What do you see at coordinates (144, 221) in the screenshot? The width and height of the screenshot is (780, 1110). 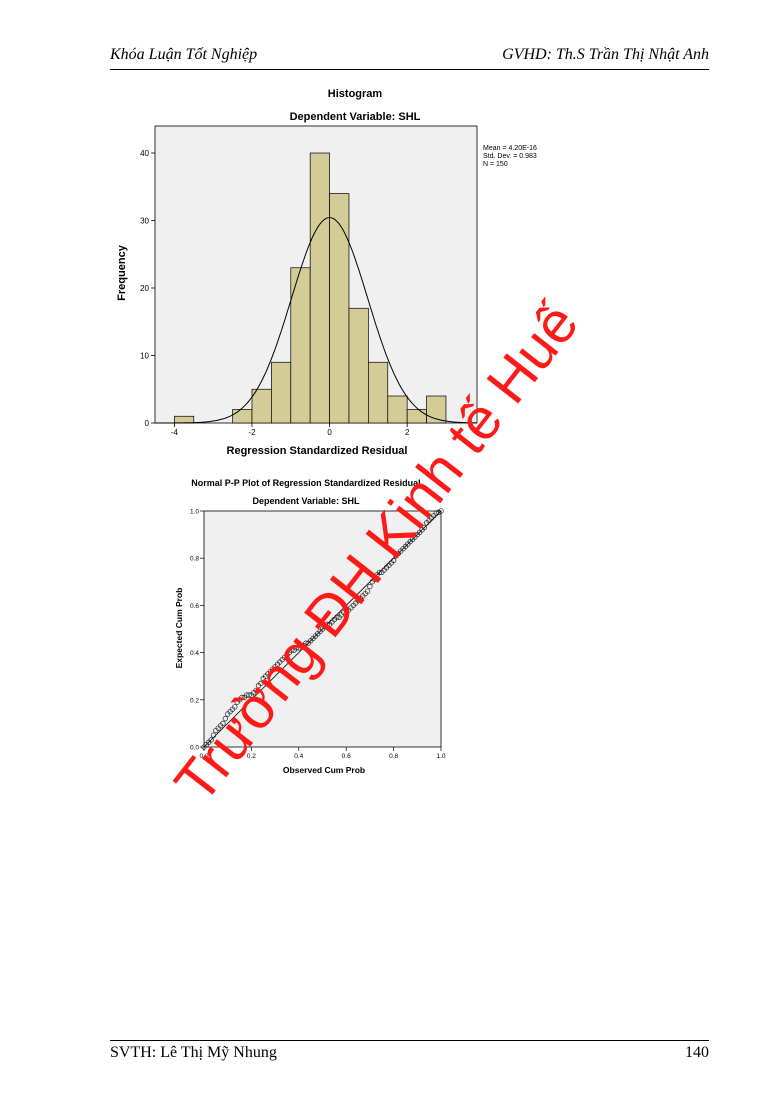 I see `histogram-ytick-label-3: 30` at bounding box center [144, 221].